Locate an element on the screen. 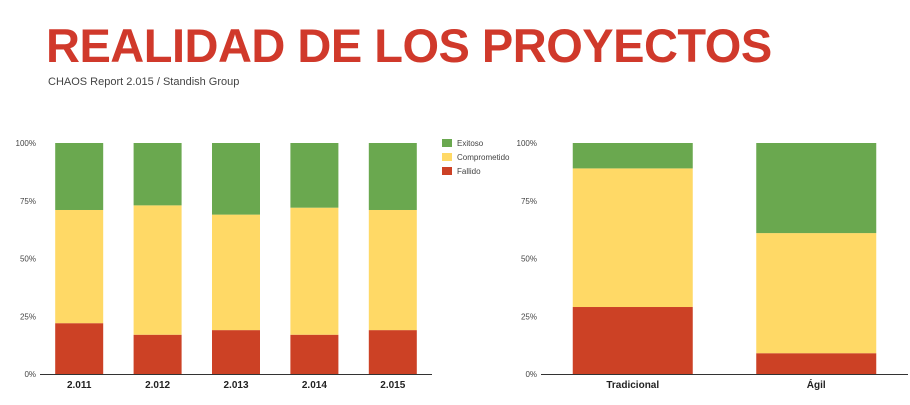  chart1-bar-2-011-exitoso is located at coordinates (79, 176).